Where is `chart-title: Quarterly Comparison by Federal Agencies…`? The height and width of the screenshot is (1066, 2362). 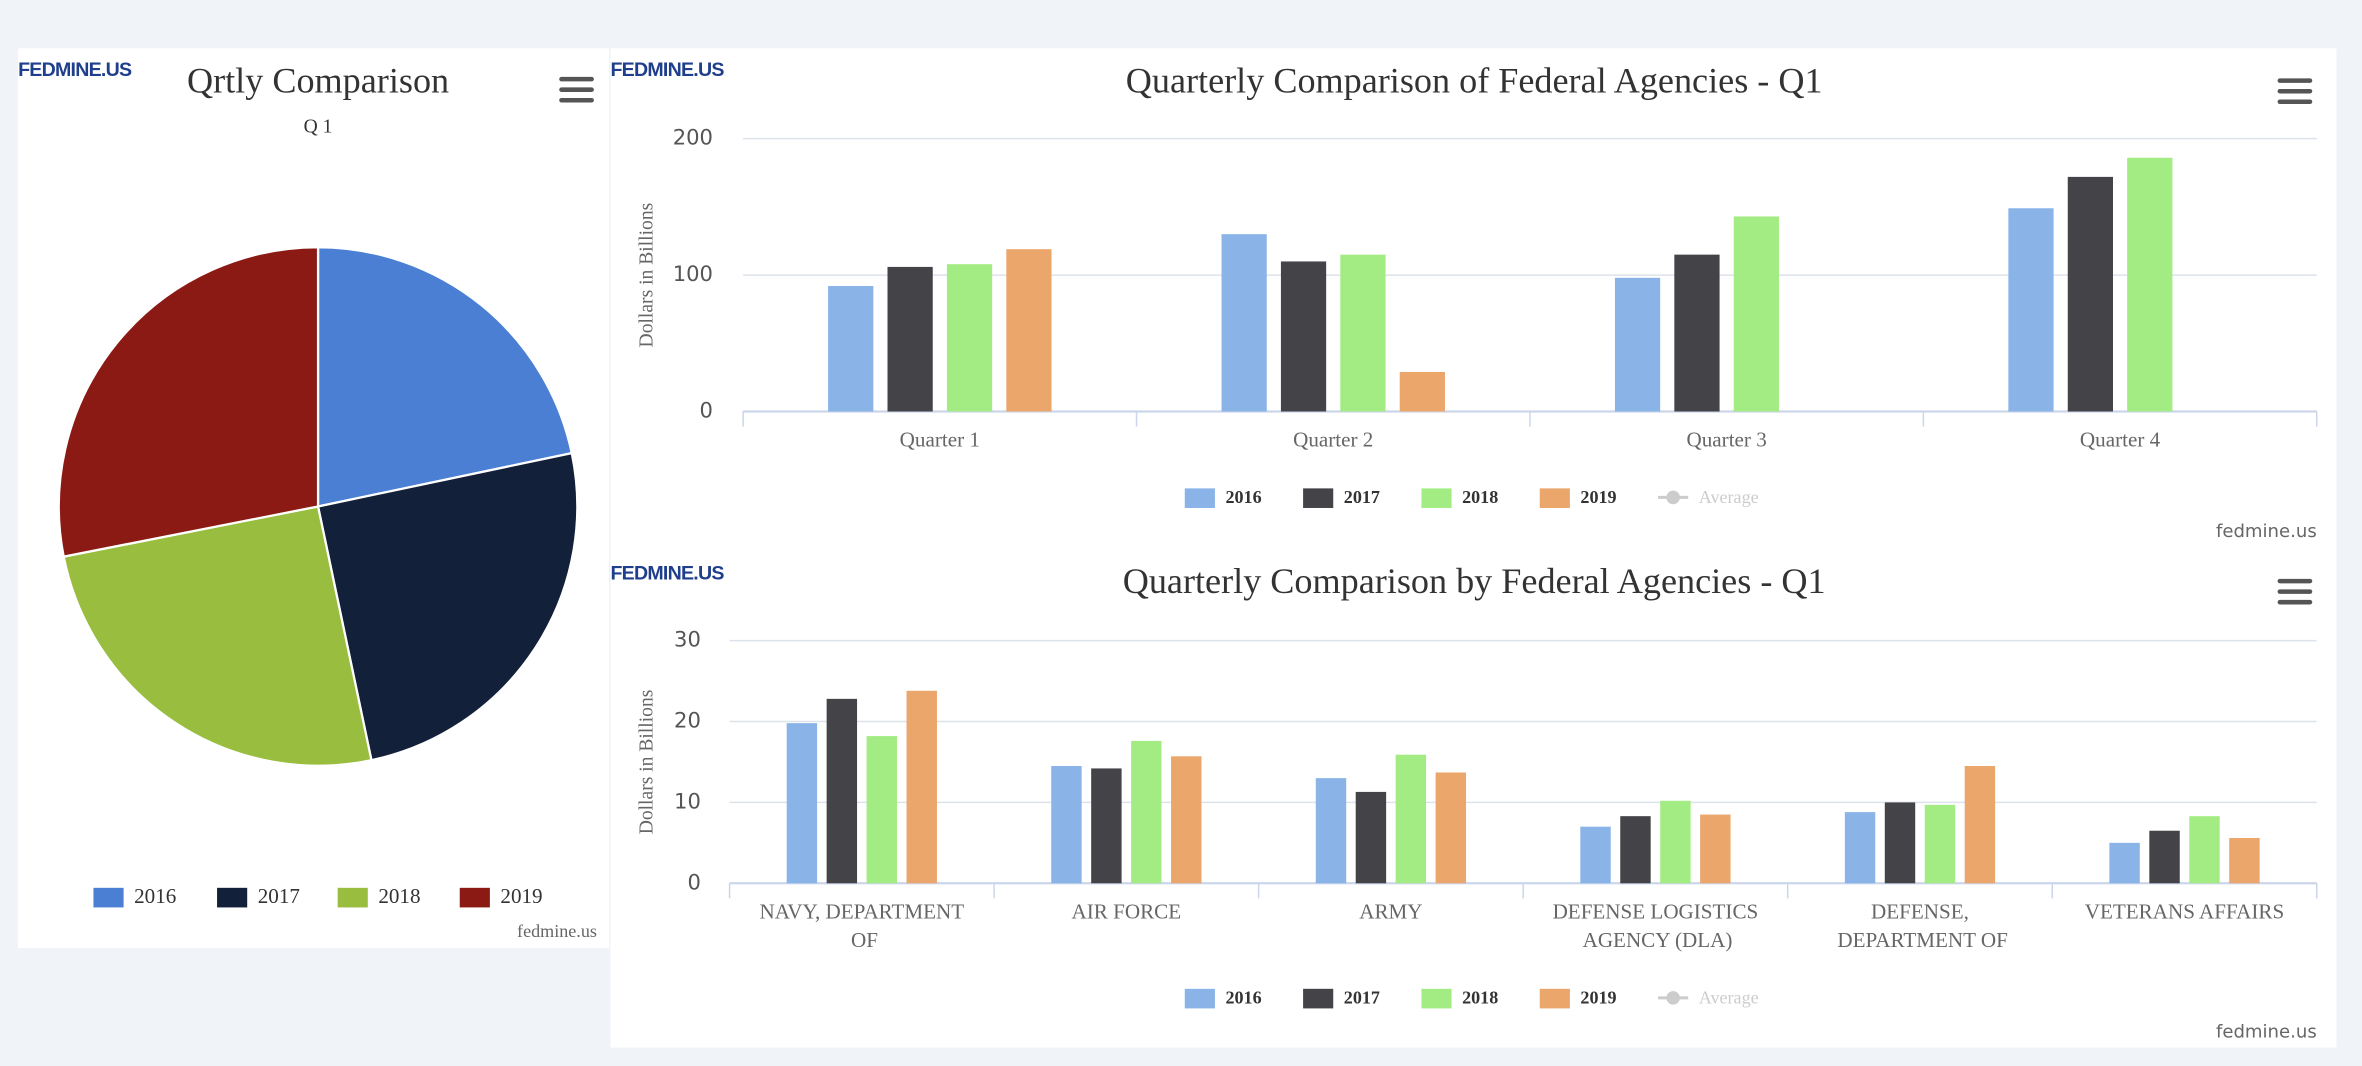 chart-title: Quarterly Comparison by Federal Agencies… is located at coordinates (1474, 581).